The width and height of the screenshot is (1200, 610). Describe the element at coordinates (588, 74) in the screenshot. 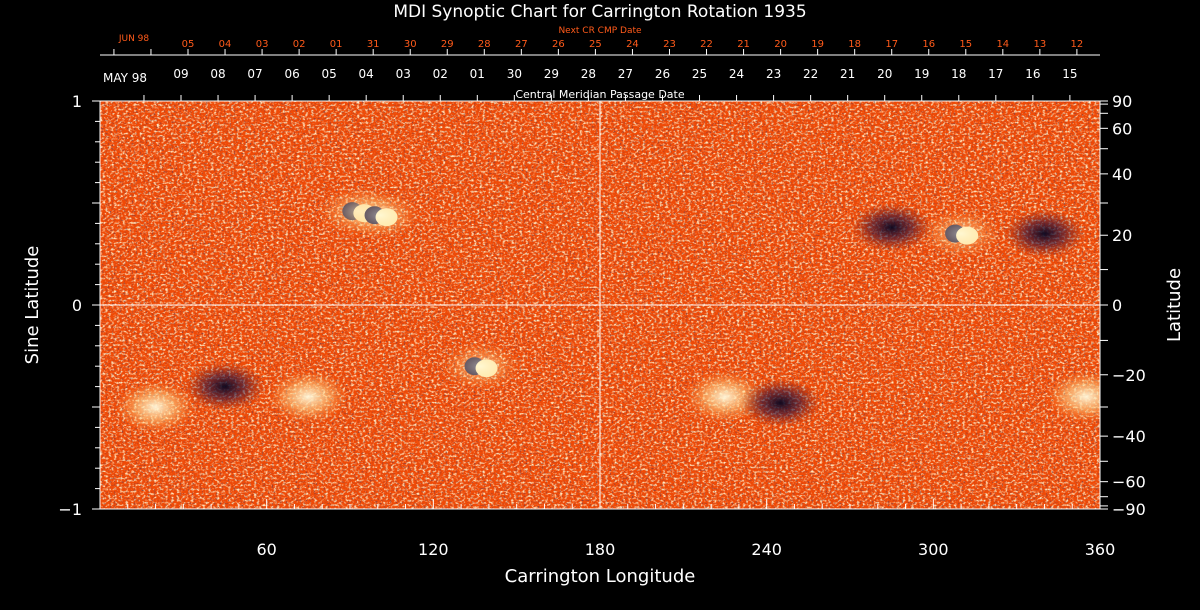

I see `cmp-date-11: 28` at that location.